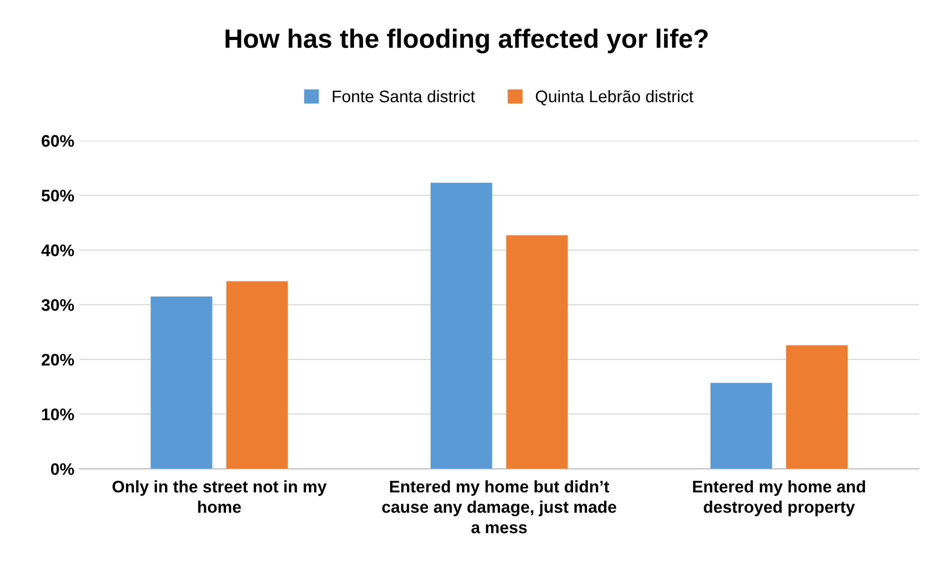 Image resolution: width=933 pixels, height=586 pixels. Describe the element at coordinates (403, 96) in the screenshot. I see `legend-label: Fonte Santa district` at that location.